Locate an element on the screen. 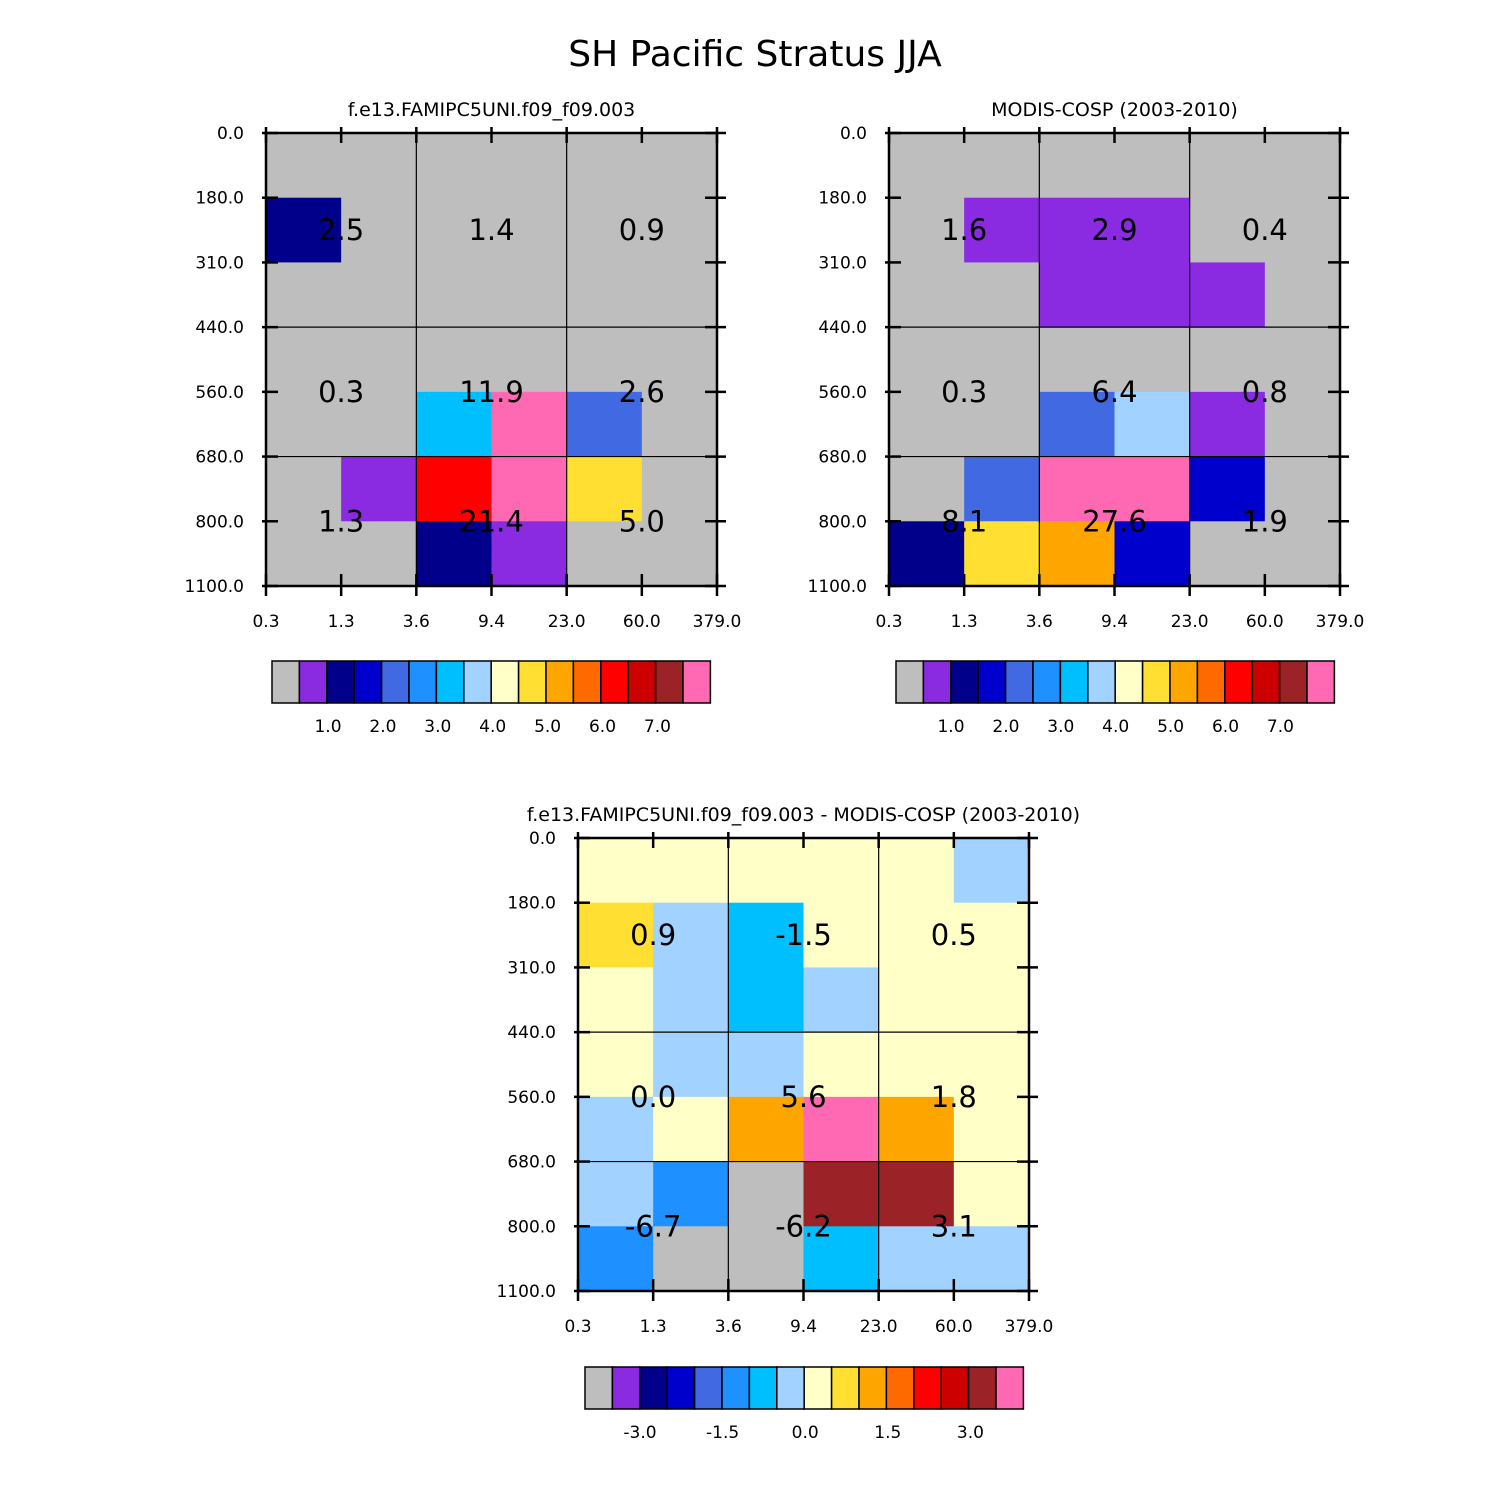  cell-value-label: 1.3 is located at coordinates (341, 521).